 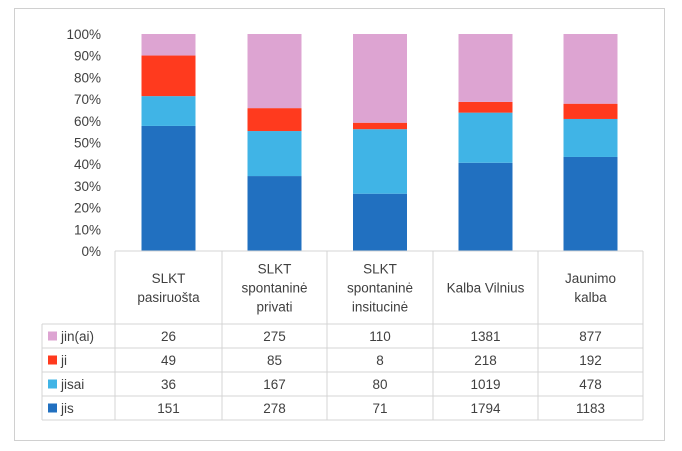 I want to click on table-cell-value: 218, so click(x=485, y=360).